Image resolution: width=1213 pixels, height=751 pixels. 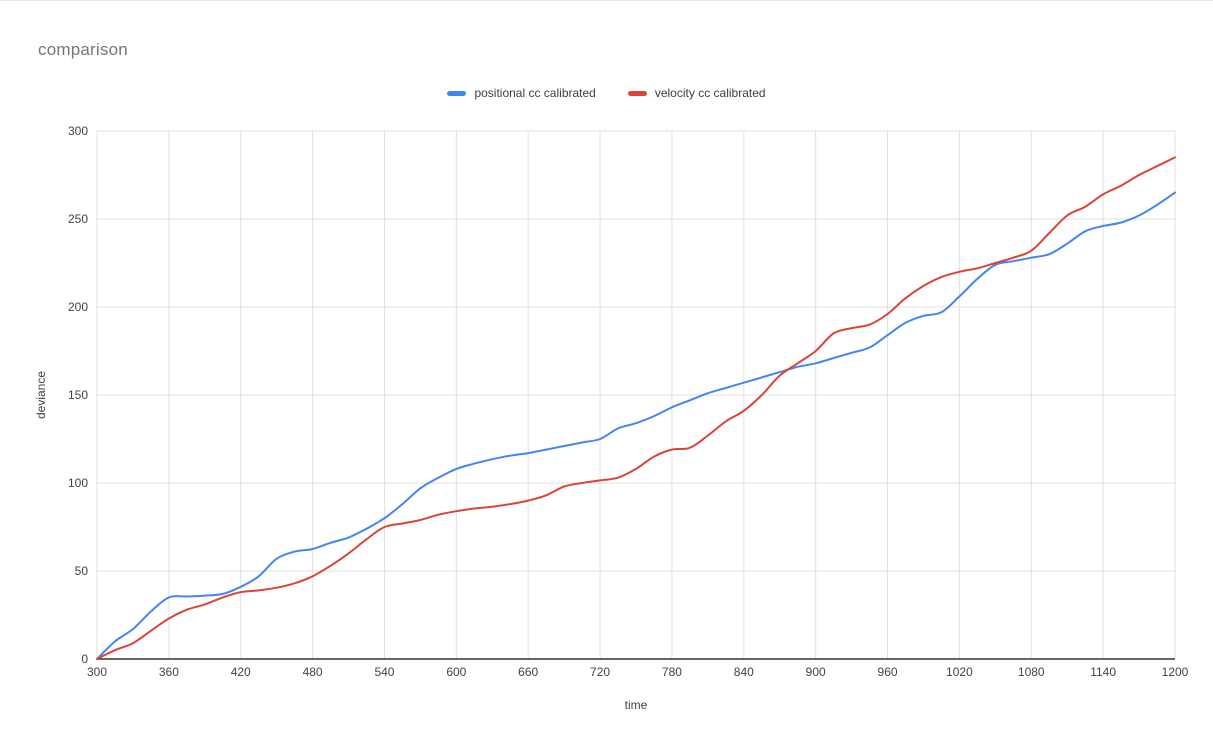 What do you see at coordinates (744, 672) in the screenshot?
I see `x-tick-label: 840` at bounding box center [744, 672].